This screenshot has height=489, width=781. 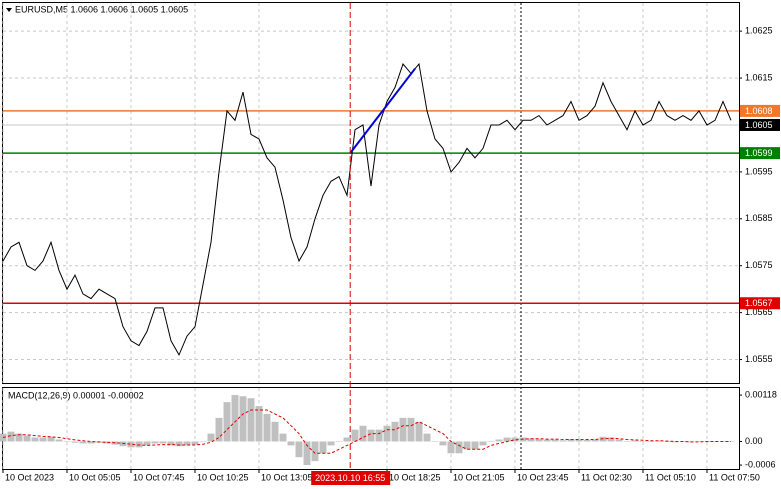 I want to click on x-tick-label: 10 Oct 18:25, so click(x=415, y=477).